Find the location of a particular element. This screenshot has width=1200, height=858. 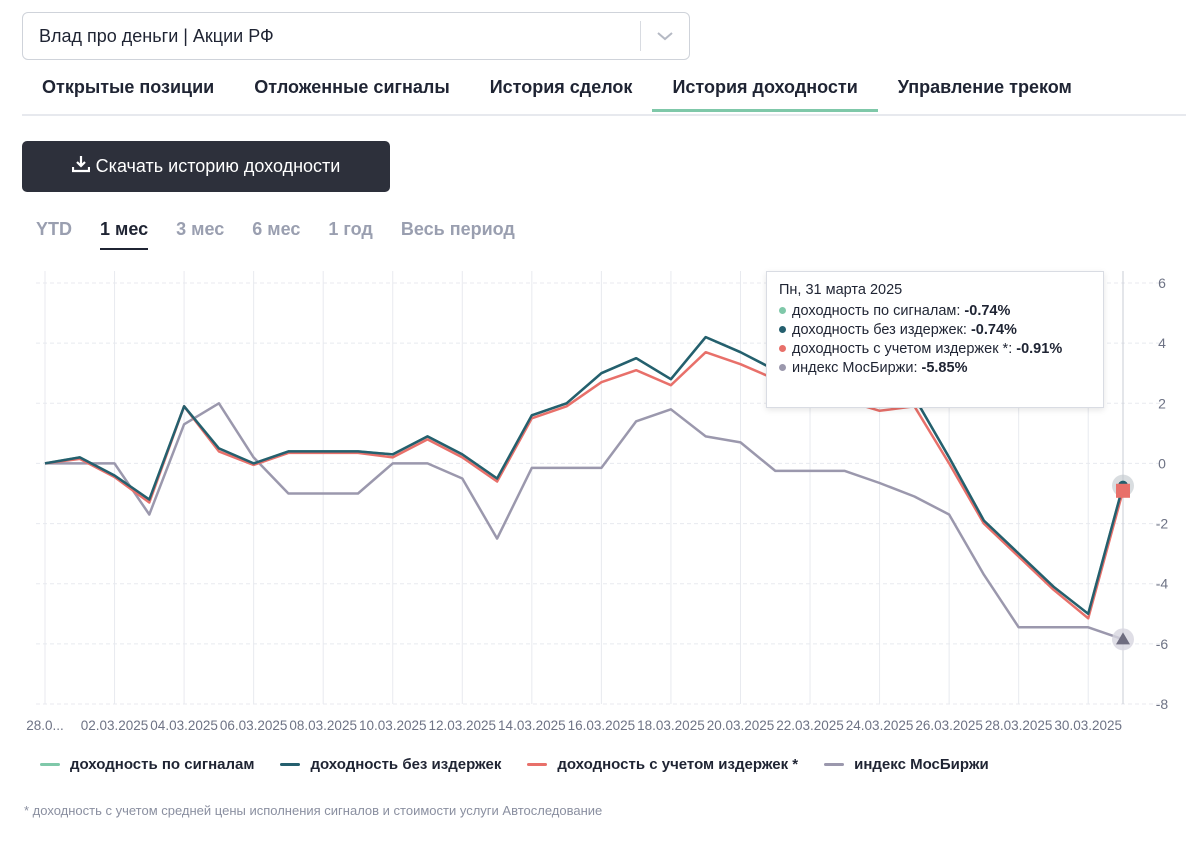

download-icon is located at coordinates (80, 166).